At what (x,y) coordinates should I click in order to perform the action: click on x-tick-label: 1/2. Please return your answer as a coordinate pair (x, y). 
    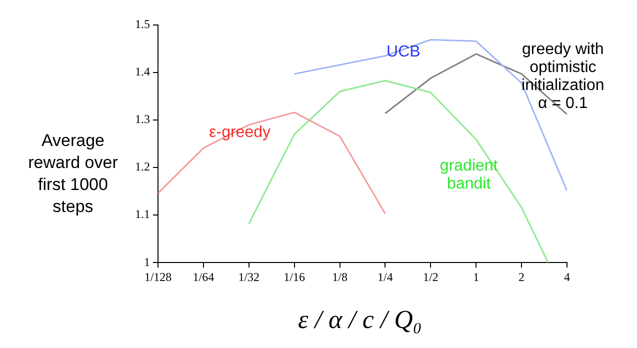
    Looking at the image, I should click on (430, 277).